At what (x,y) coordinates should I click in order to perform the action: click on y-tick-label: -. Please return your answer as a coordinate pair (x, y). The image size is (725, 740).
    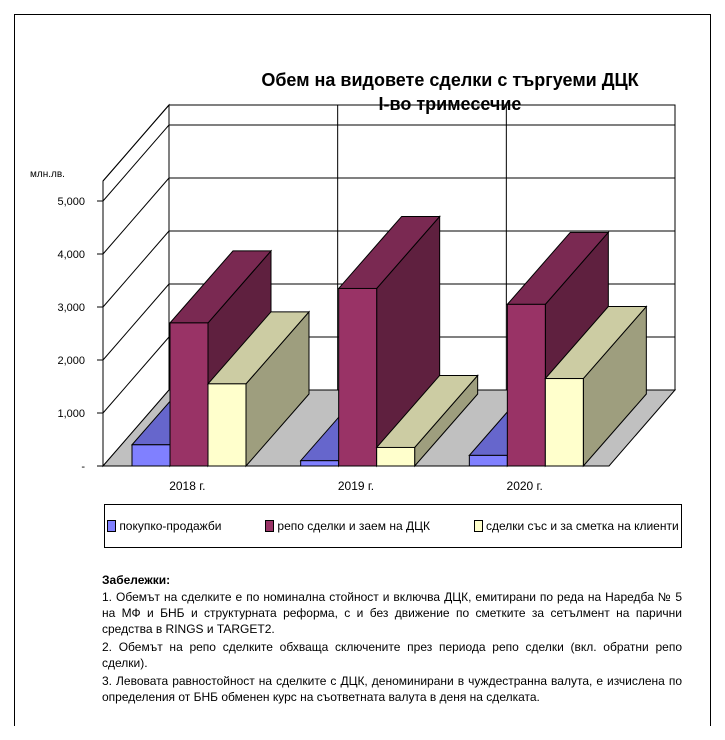
    Looking at the image, I should click on (83, 467).